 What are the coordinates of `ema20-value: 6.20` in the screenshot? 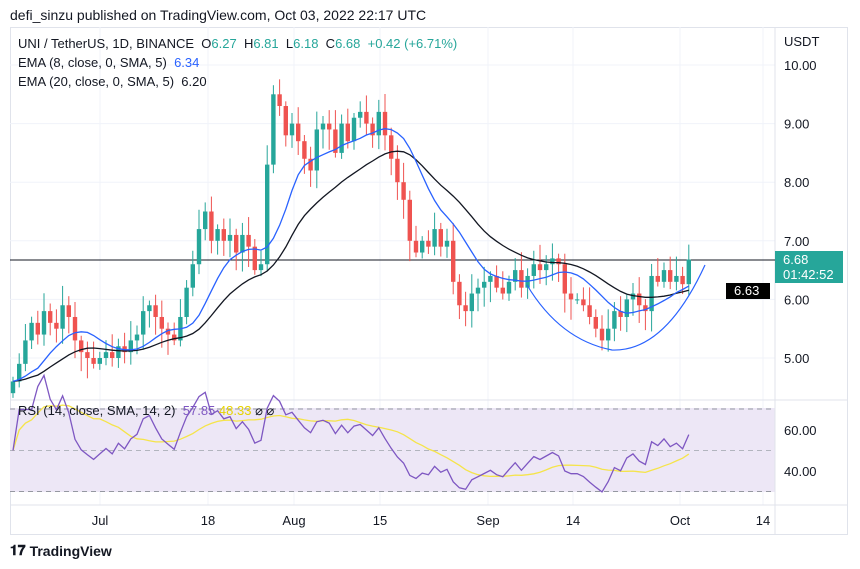 It's located at (194, 81).